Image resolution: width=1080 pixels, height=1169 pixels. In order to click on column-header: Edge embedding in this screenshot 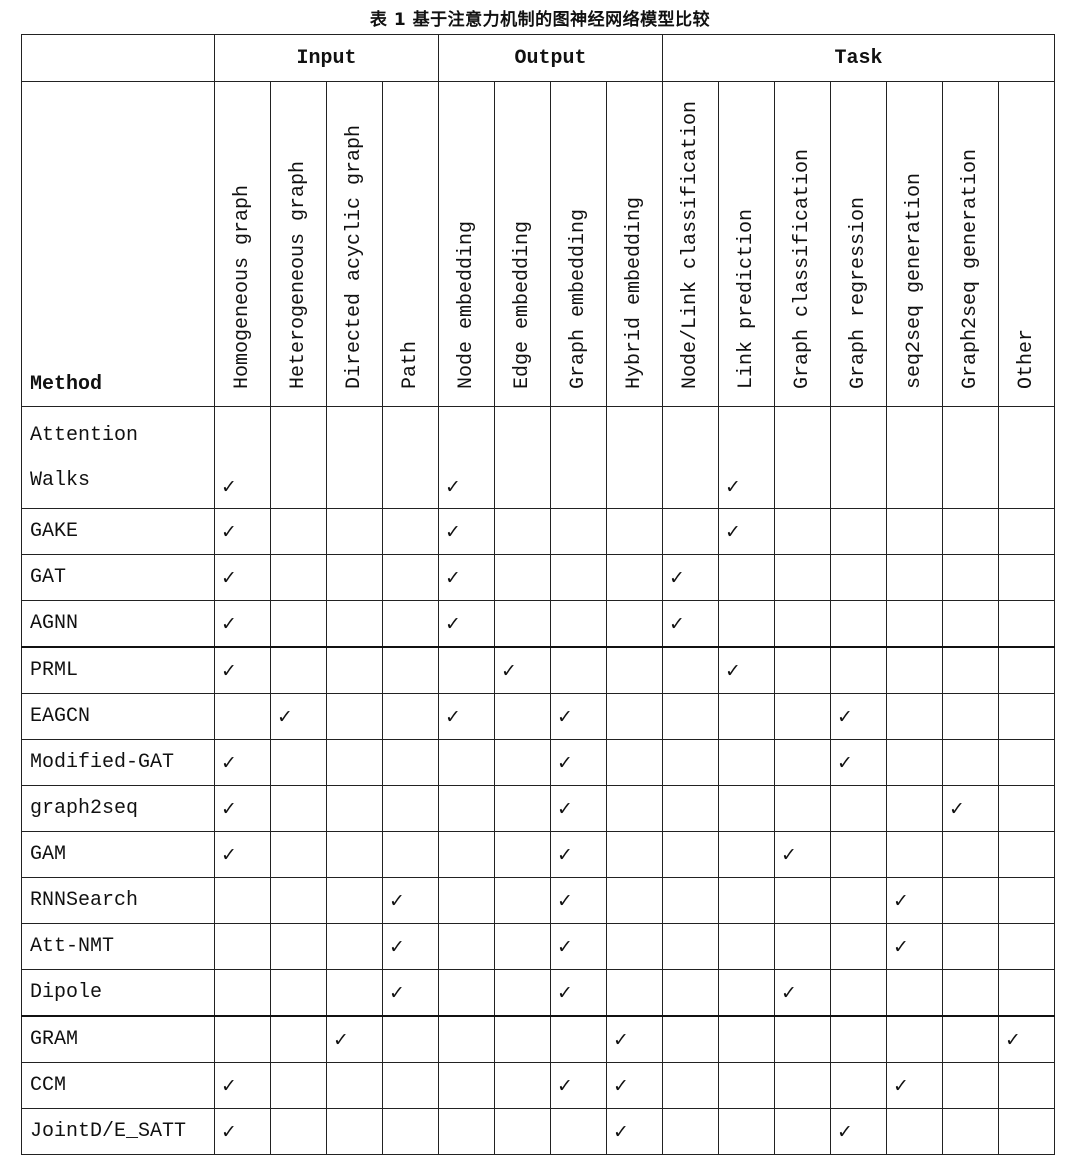, I will do `click(522, 244)`.